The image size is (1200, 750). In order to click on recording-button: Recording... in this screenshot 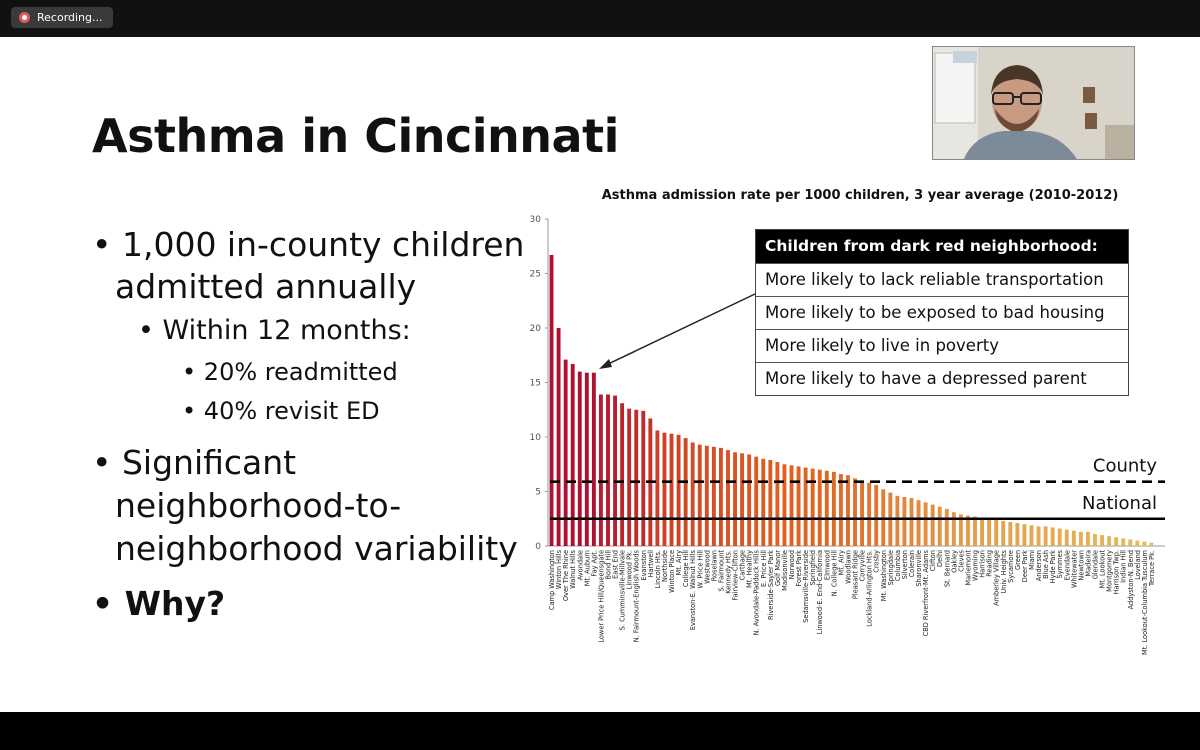, I will do `click(62, 17)`.